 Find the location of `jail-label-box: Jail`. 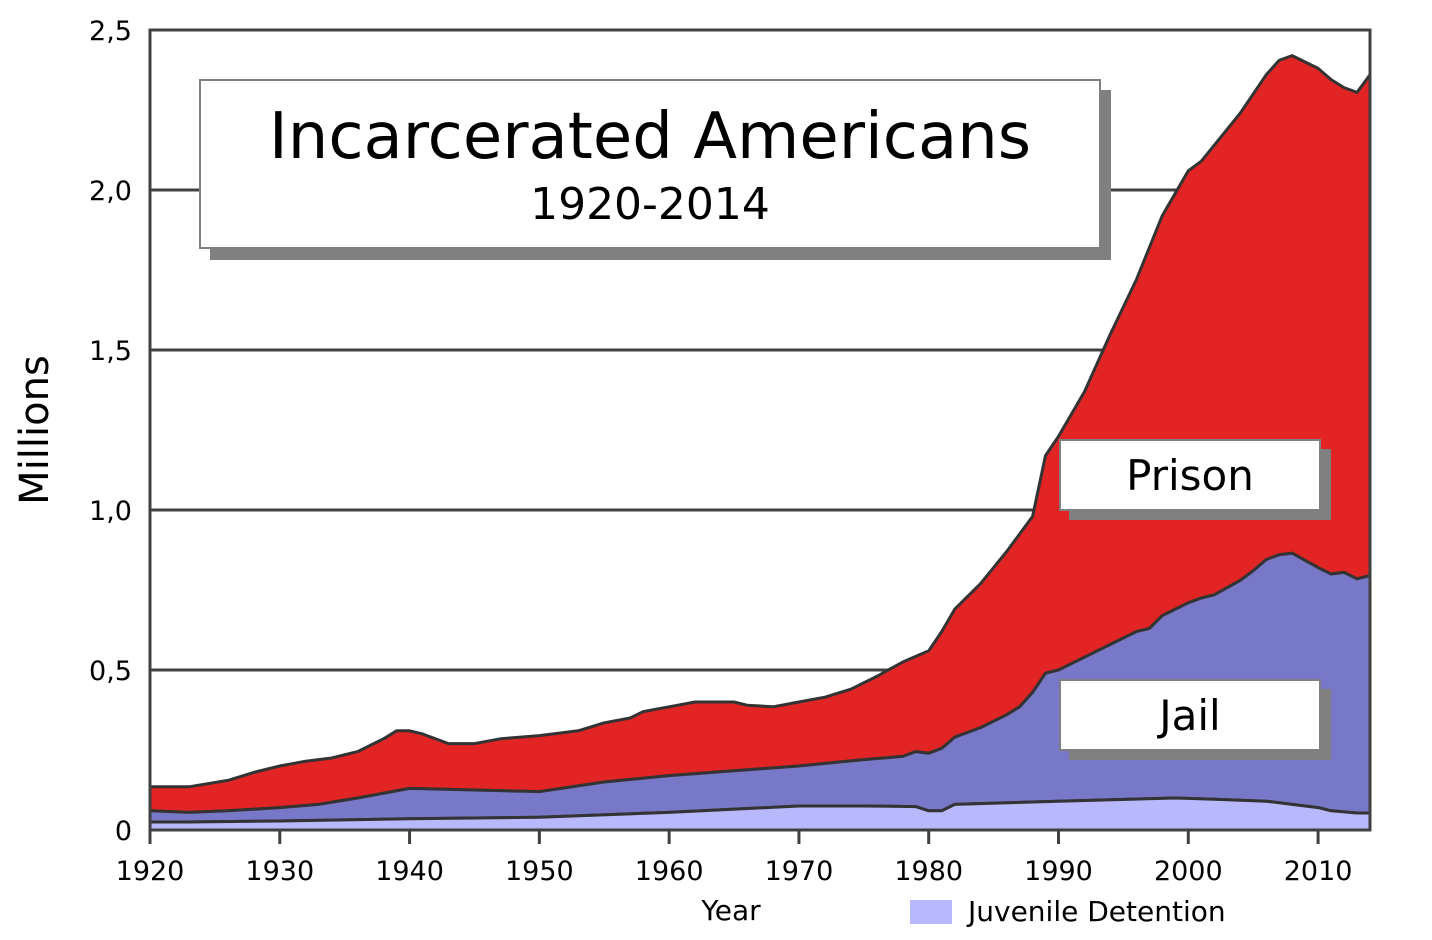

jail-label-box: Jail is located at coordinates (1195, 719).